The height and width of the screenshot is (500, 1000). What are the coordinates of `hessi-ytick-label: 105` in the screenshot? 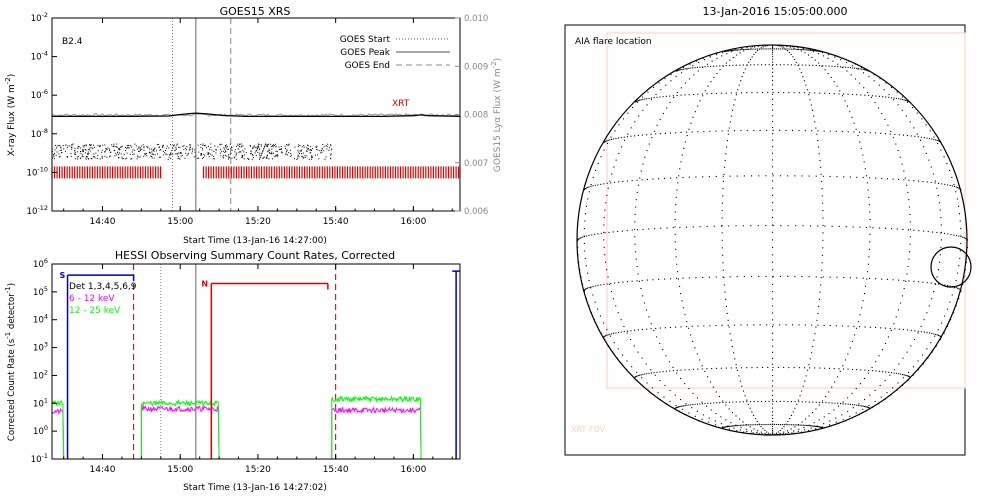 It's located at (40, 291).